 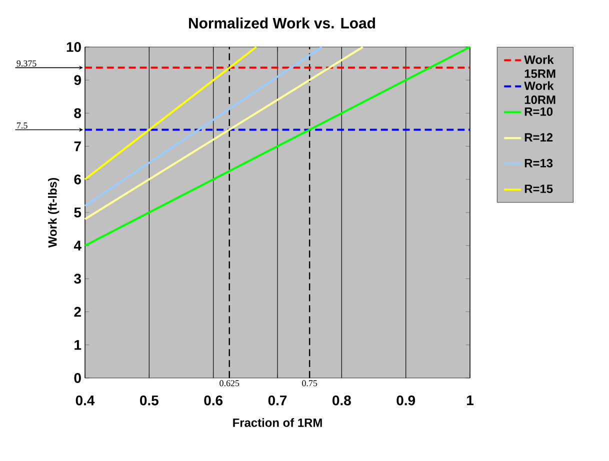 I want to click on legend-label: R=10, so click(x=538, y=111).